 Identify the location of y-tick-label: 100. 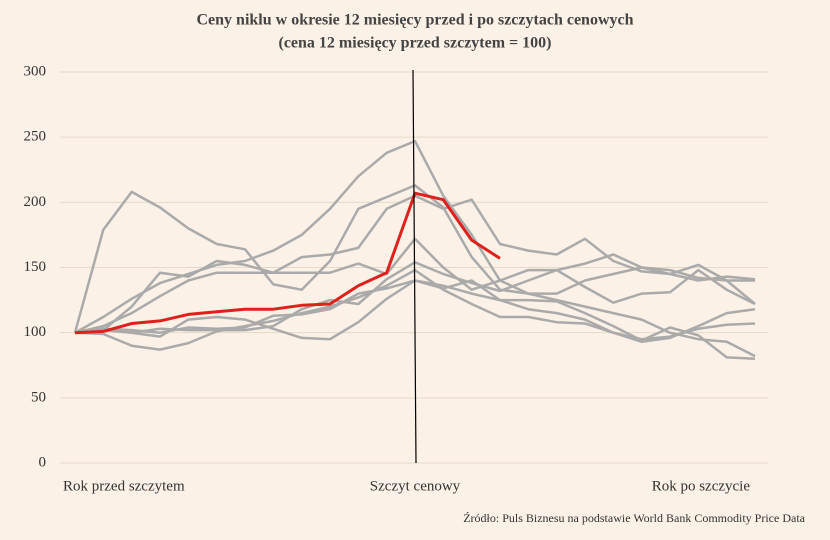
(35, 332).